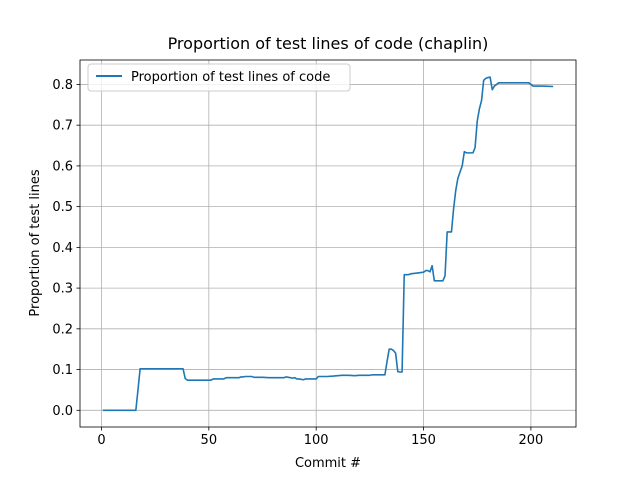  What do you see at coordinates (530, 440) in the screenshot?
I see `x-tick-label: 200` at bounding box center [530, 440].